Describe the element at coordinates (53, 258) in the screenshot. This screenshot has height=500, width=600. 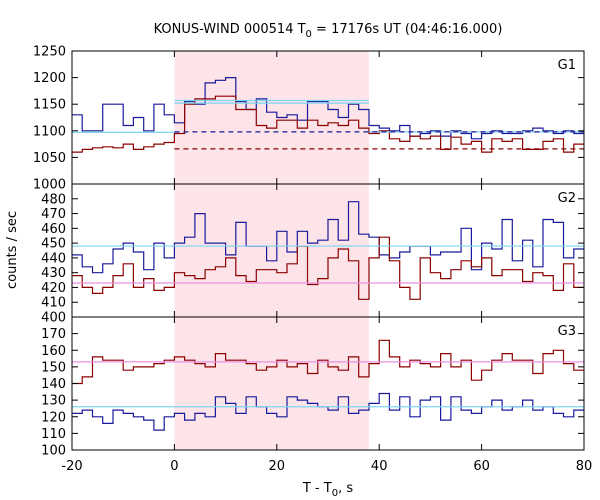
I see `g2-ytick-label: 440` at that location.